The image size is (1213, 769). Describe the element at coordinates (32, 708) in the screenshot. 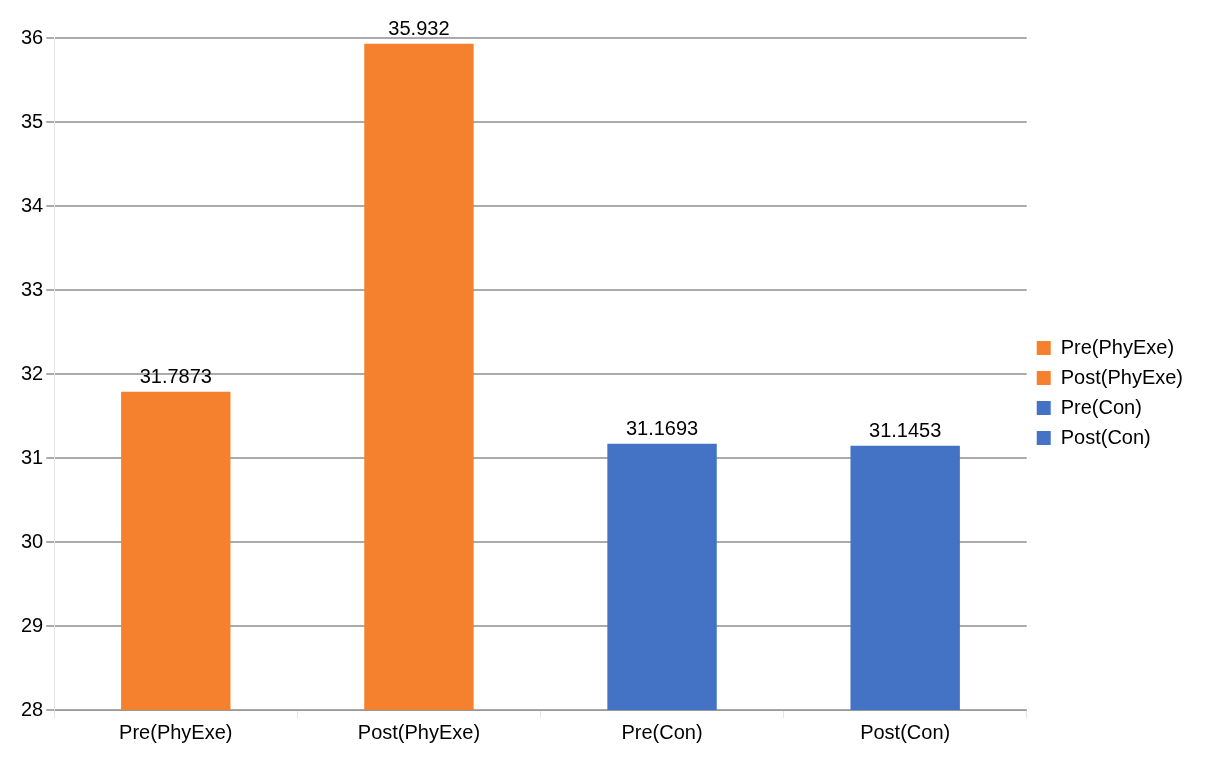

I see `y-tick-label: 28` at that location.